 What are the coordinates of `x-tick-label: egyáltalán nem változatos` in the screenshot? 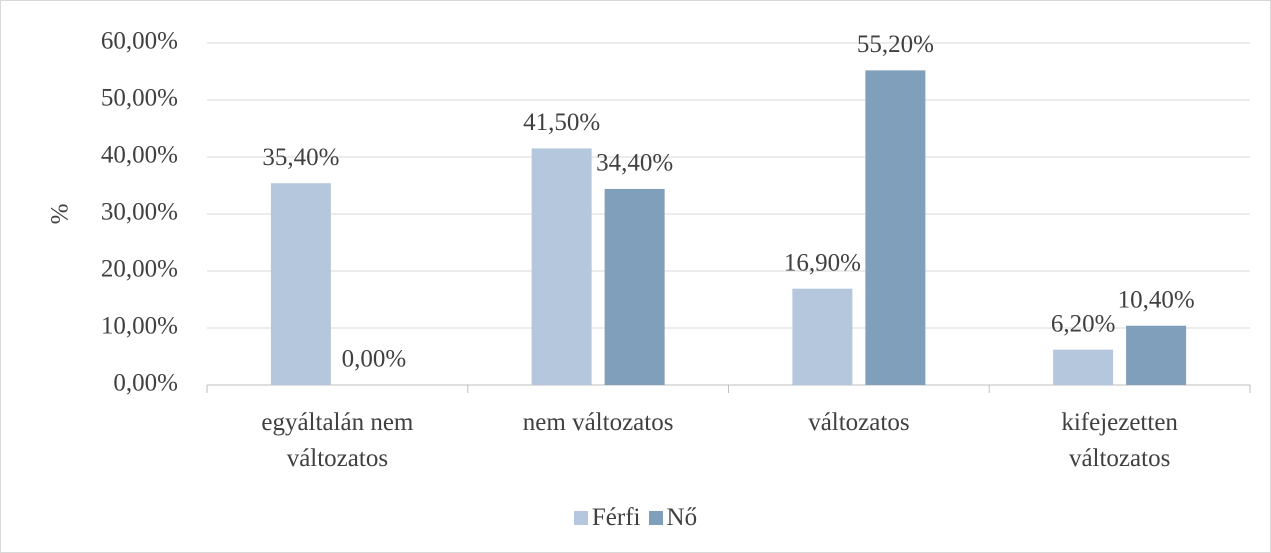 It's located at (337, 440).